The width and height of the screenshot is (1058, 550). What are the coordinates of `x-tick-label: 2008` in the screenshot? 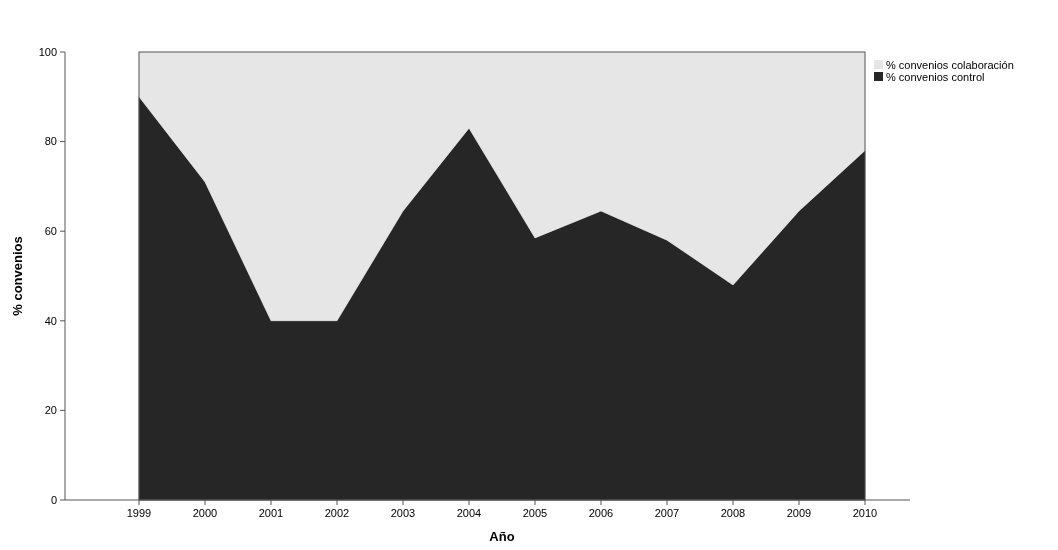 It's located at (733, 513).